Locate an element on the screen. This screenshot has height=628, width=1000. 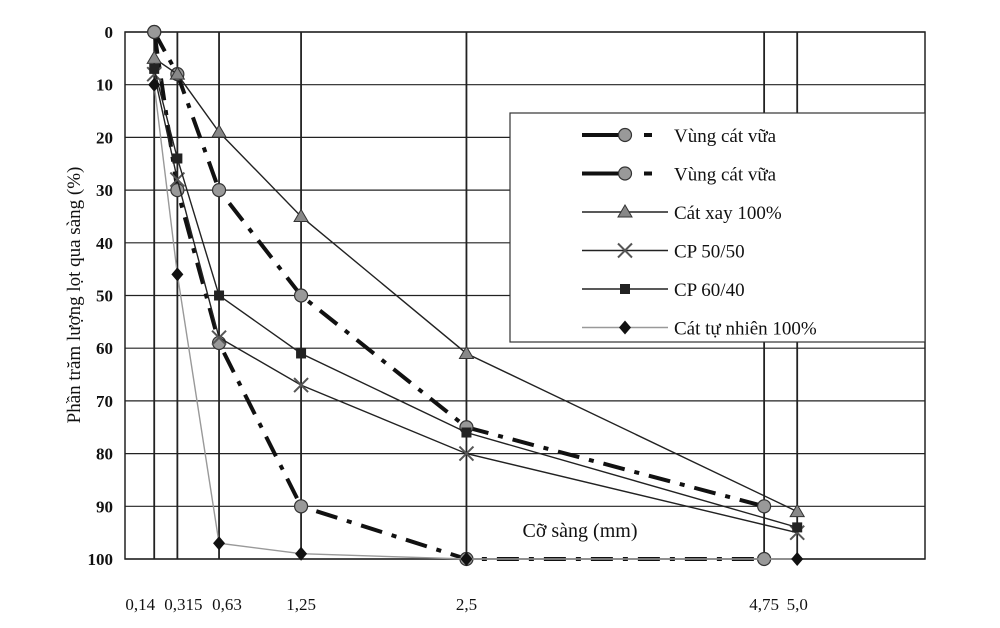
y-tick-label: 80 is located at coordinates (104, 454).